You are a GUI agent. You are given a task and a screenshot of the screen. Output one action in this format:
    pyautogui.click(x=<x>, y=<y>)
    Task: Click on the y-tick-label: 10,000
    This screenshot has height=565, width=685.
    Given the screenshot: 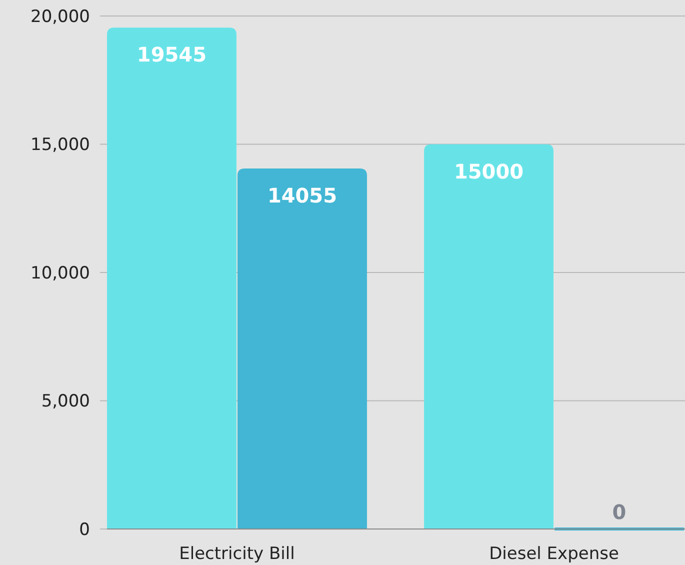 What is the action you would take?
    pyautogui.click(x=60, y=273)
    